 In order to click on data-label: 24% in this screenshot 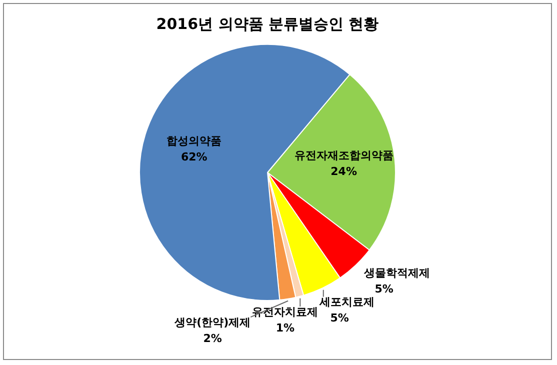, I will do `click(343, 171)`.